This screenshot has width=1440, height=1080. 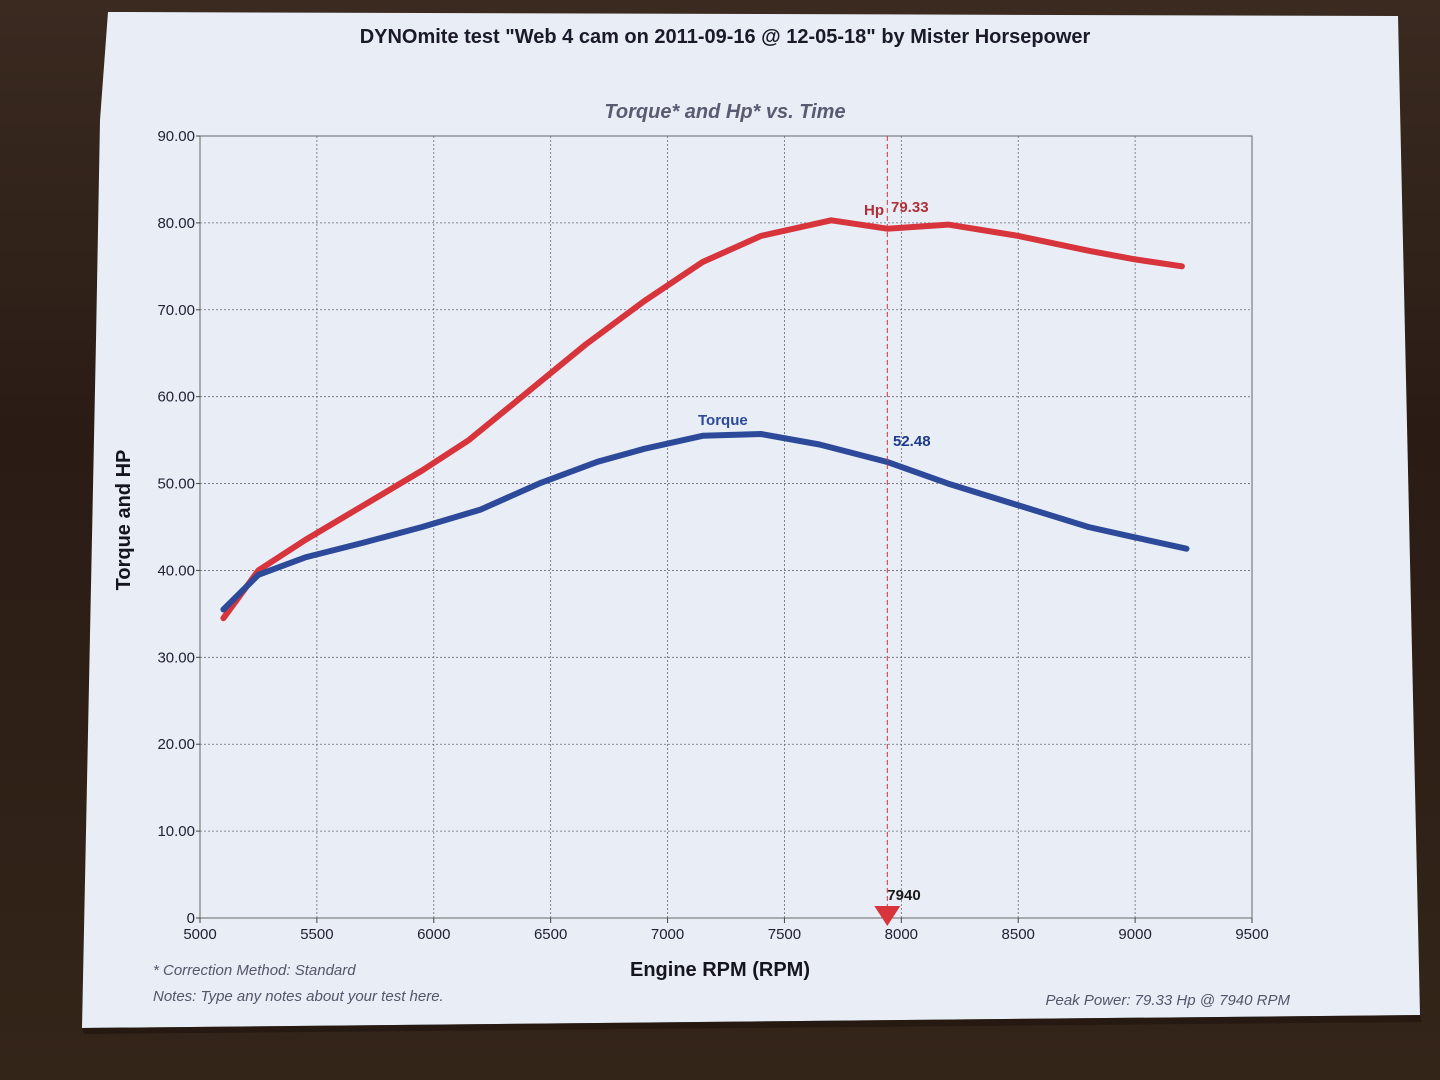 I want to click on x-tick-label: 7500, so click(x=784, y=934).